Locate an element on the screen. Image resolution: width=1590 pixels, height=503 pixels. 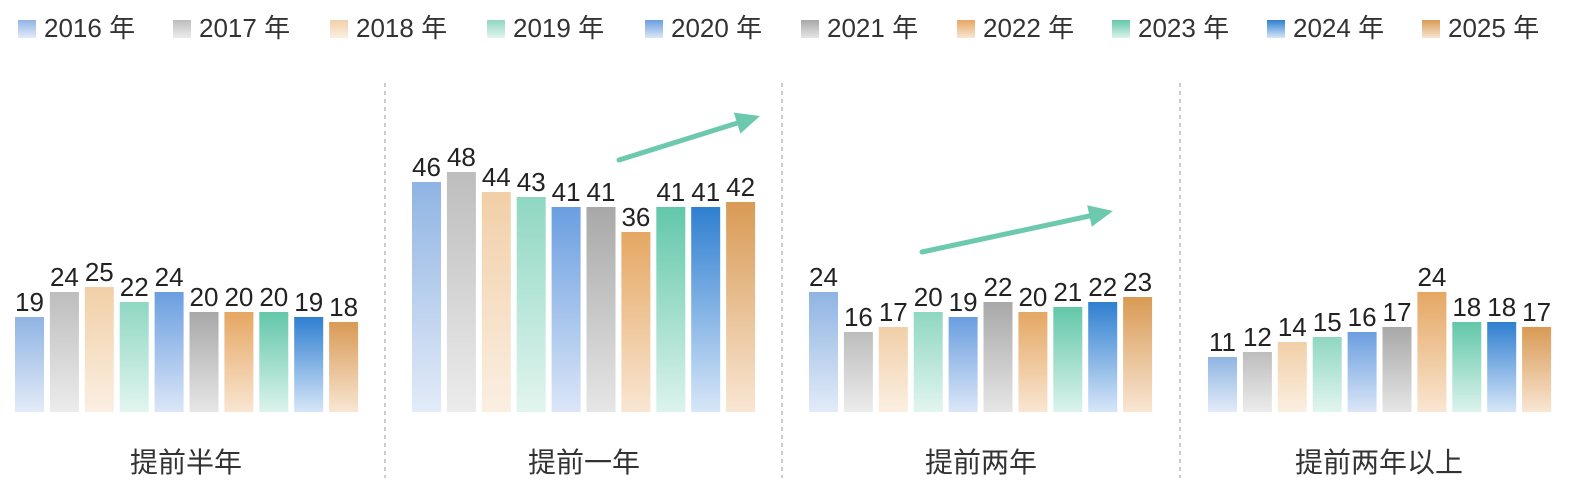
data-label: 46 is located at coordinates (426, 167).